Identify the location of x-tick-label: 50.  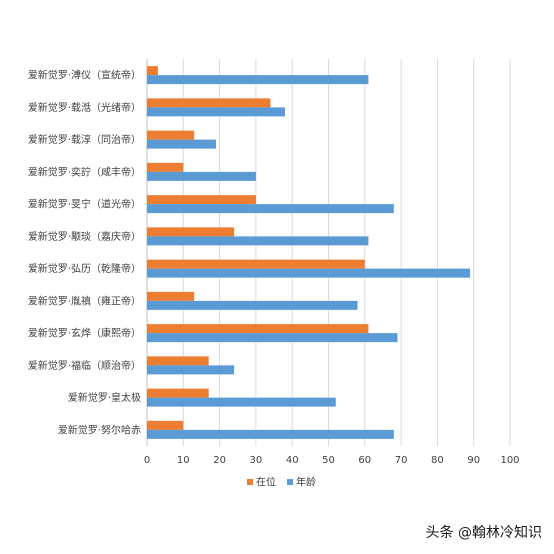
(328, 460).